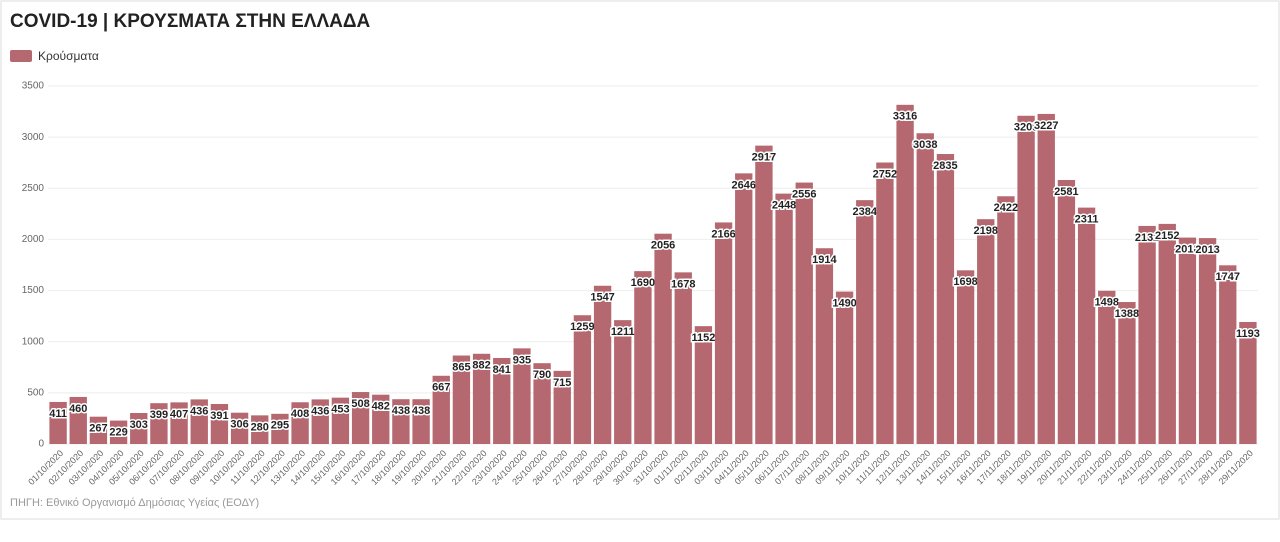 The height and width of the screenshot is (542, 1280). I want to click on value-label: 2752, so click(885, 174).